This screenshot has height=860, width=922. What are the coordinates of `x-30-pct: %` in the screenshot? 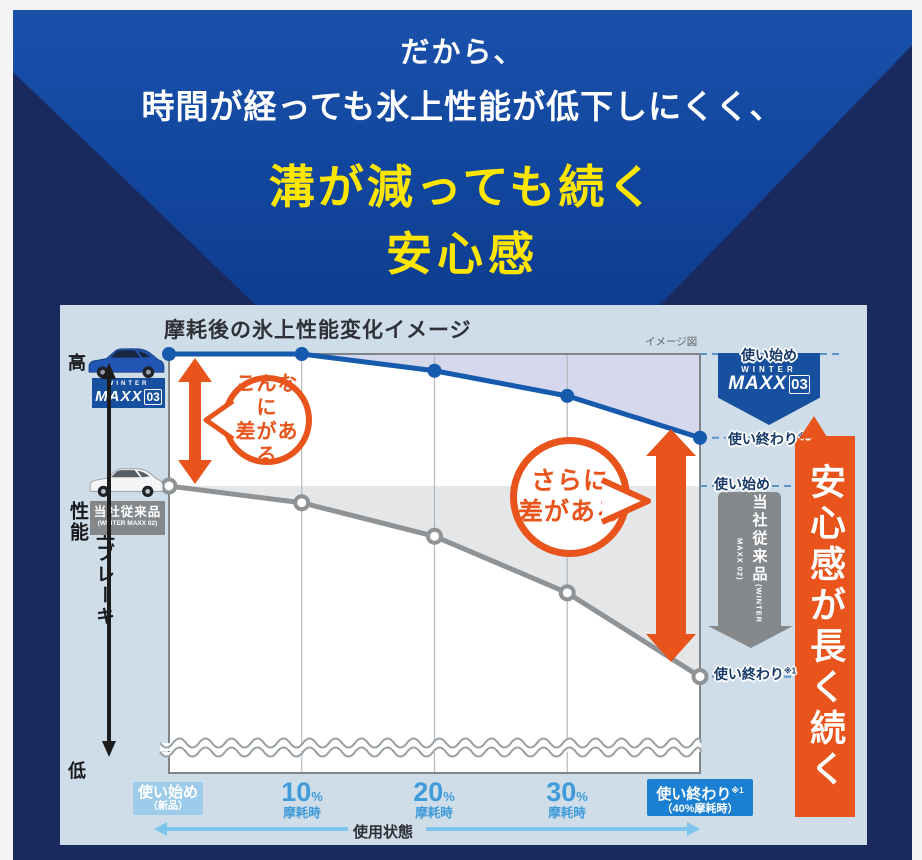 It's located at (582, 796).